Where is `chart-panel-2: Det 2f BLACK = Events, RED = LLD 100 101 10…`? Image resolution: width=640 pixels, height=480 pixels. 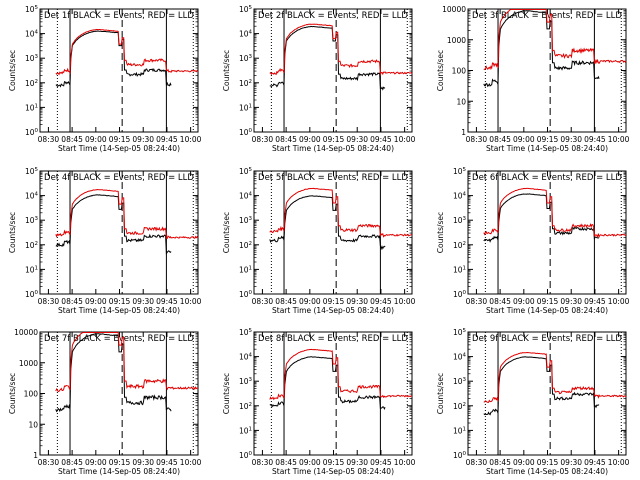
chart-panel-2: Det 2f BLACK = Events, RED = LLD 100 101 10… is located at coordinates (319, 79).